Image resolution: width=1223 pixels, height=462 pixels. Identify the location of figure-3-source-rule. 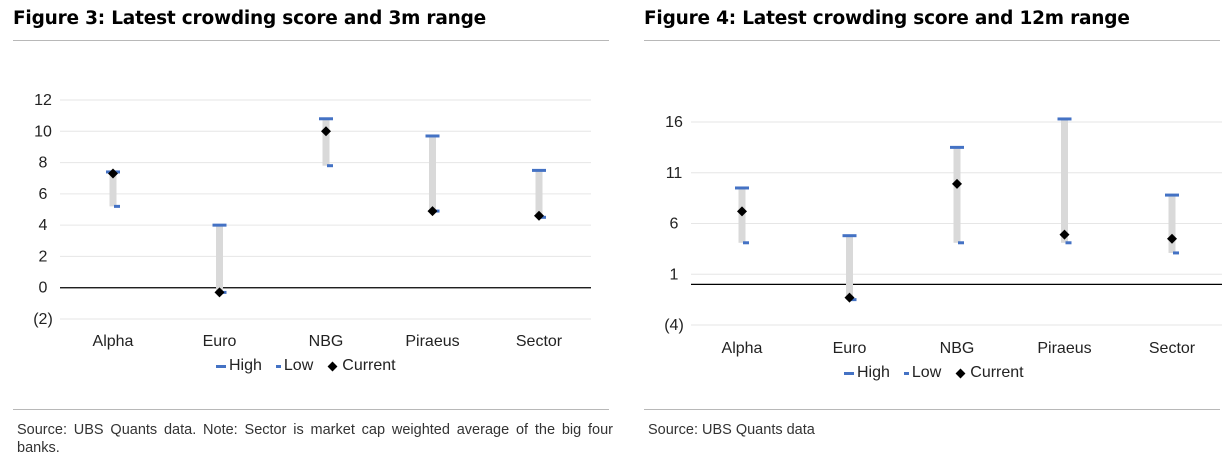
(311, 409).